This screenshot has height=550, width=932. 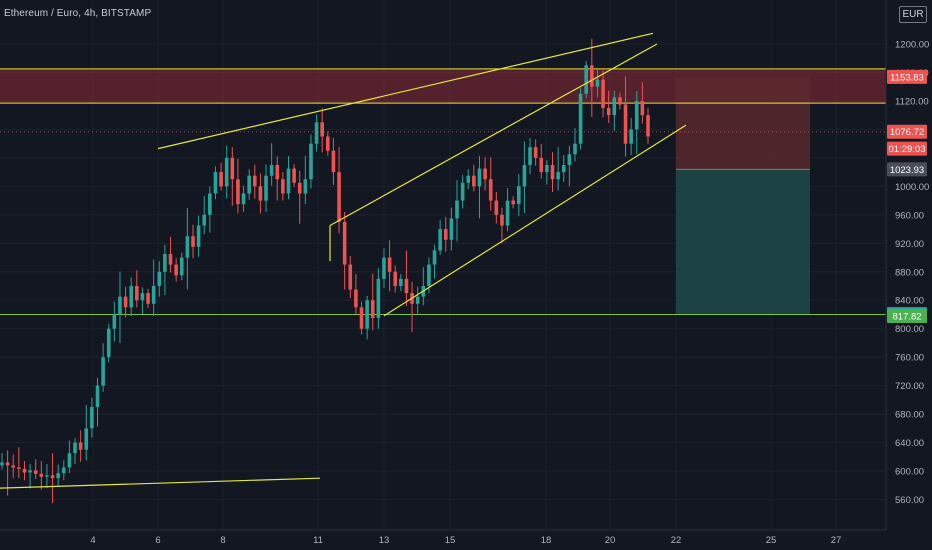 What do you see at coordinates (909, 301) in the screenshot?
I see `y-tick-label: 840.00` at bounding box center [909, 301].